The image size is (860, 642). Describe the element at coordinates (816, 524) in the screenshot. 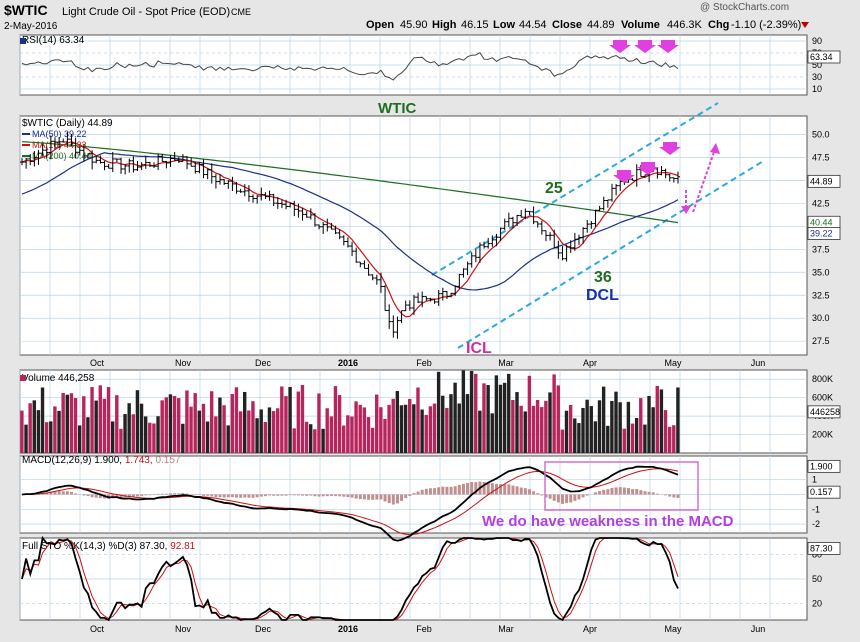

I see `y-tick-label: -2` at that location.